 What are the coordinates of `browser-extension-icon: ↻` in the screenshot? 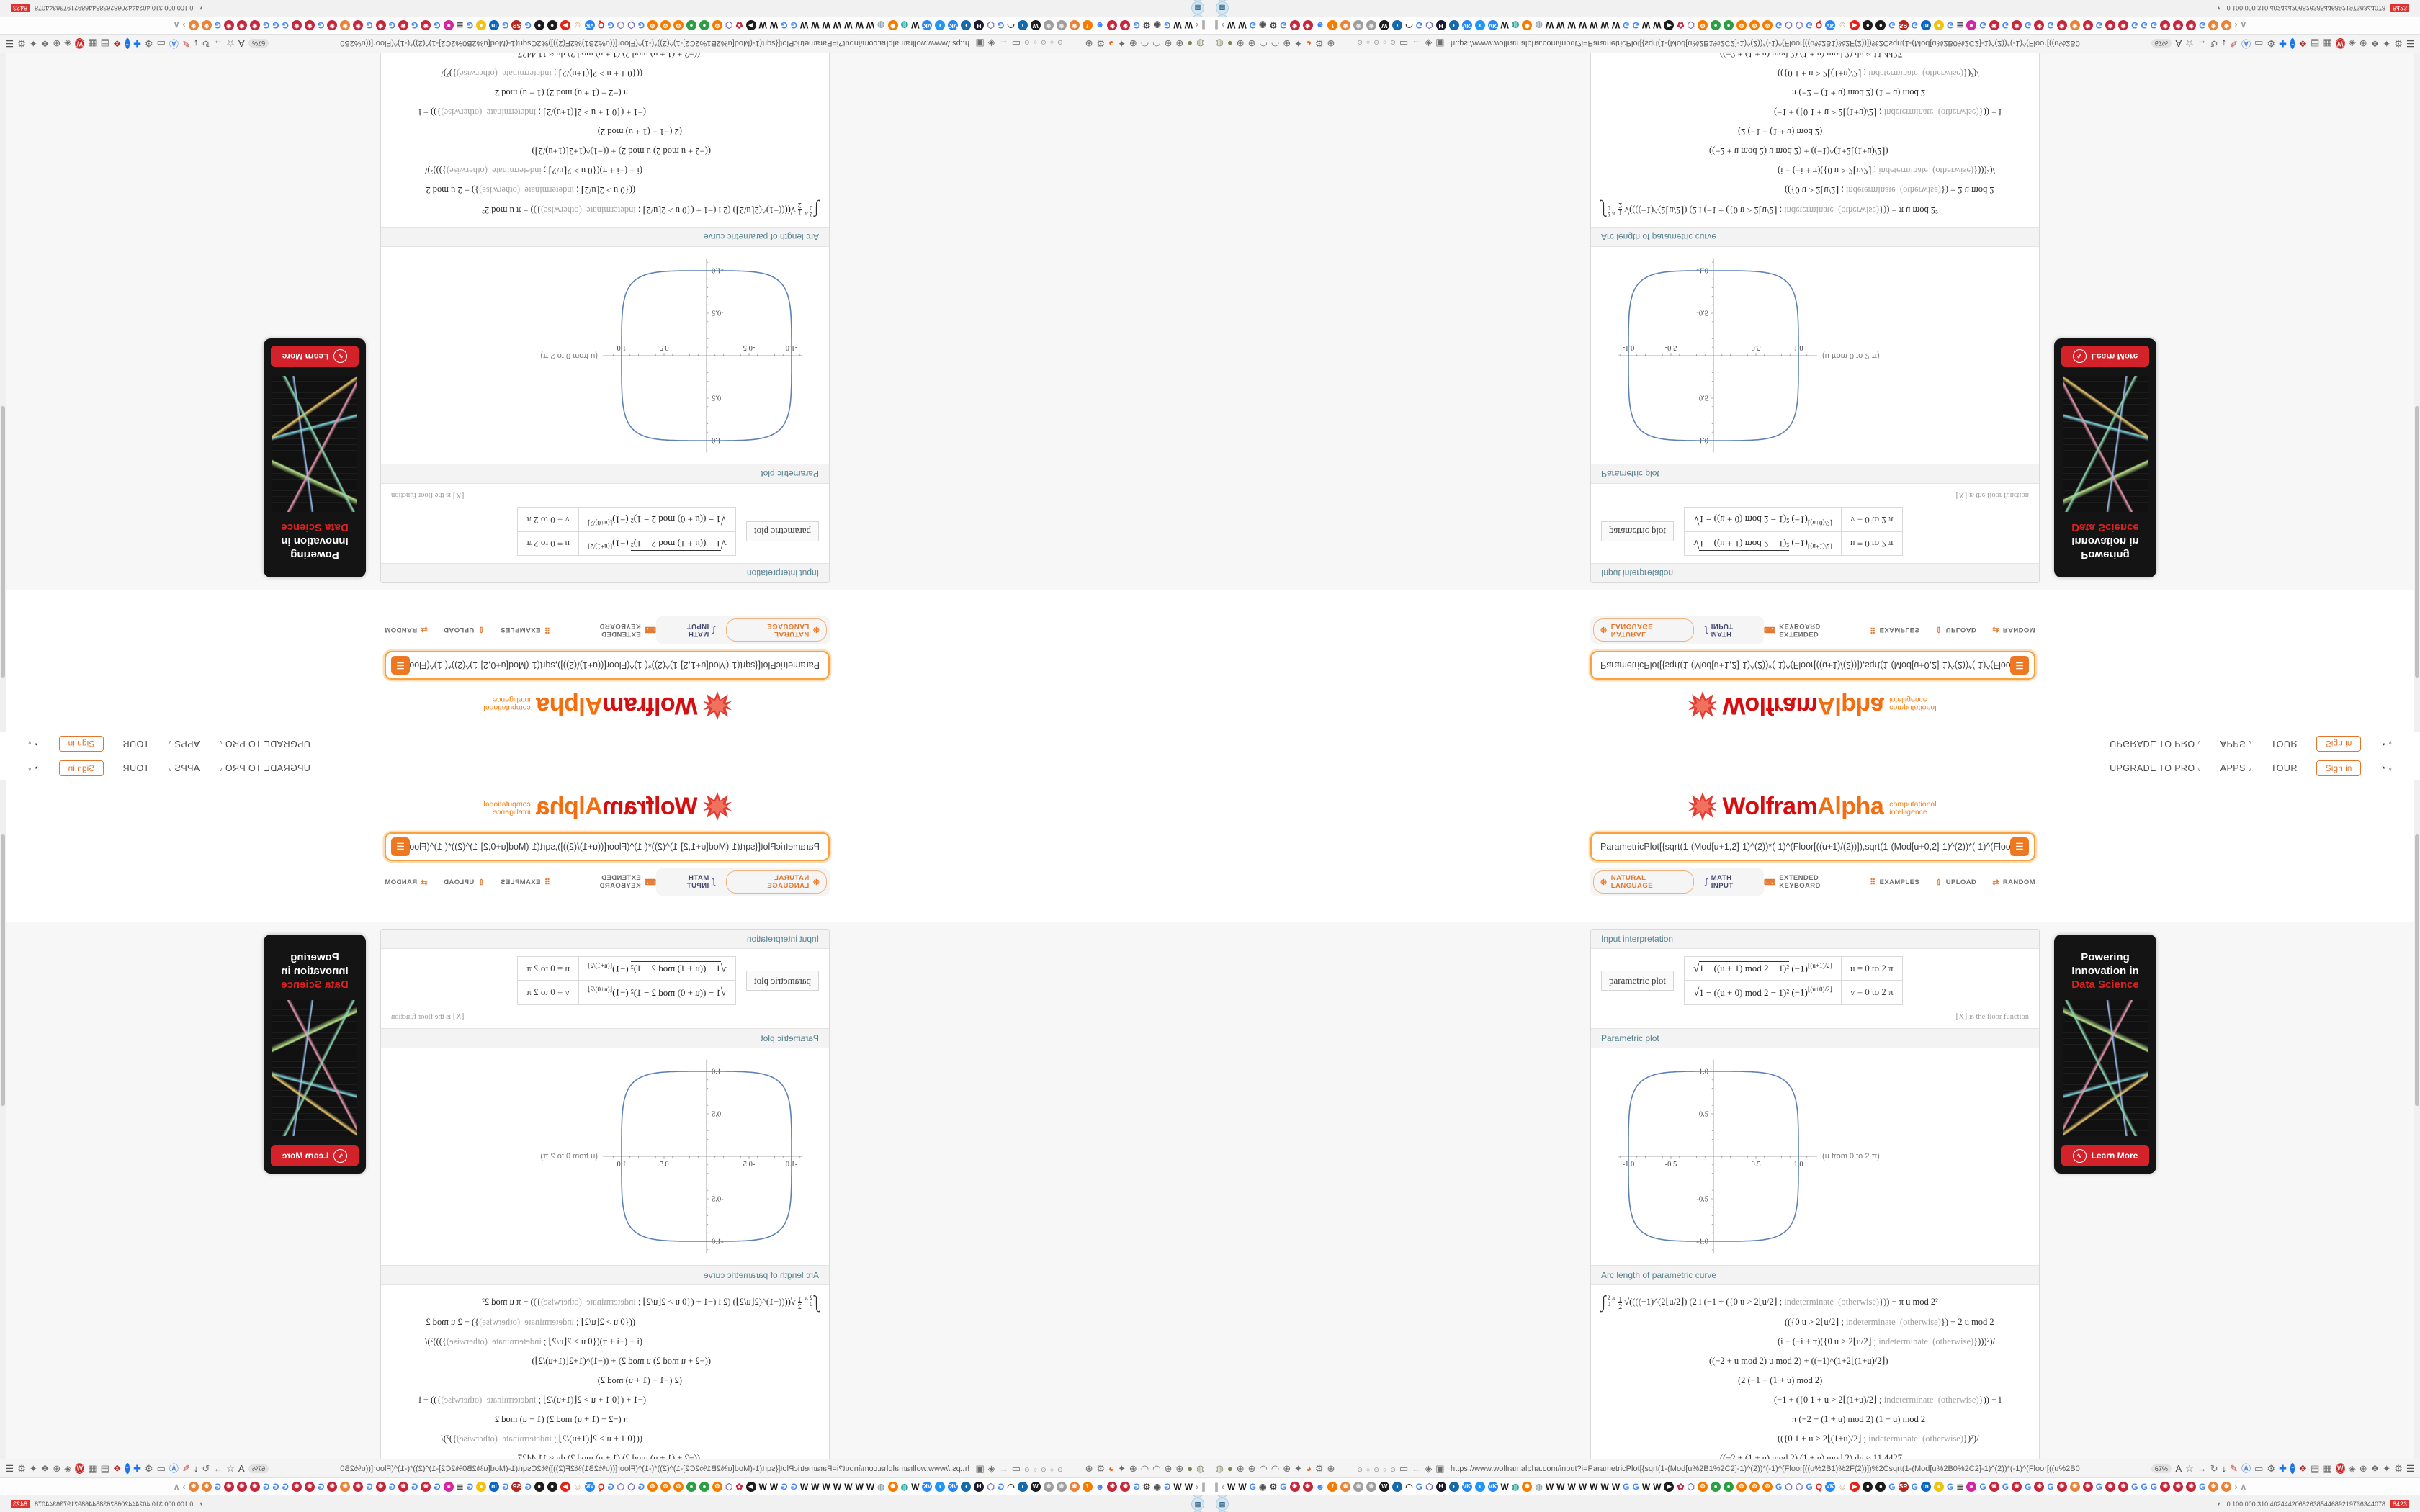 It's located at (206, 44).